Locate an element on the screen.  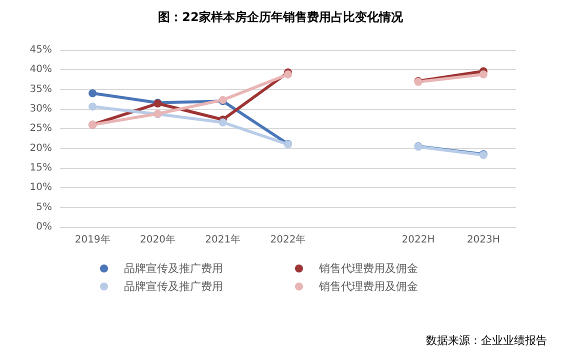
x-tick-label: 2020年 is located at coordinates (158, 240).